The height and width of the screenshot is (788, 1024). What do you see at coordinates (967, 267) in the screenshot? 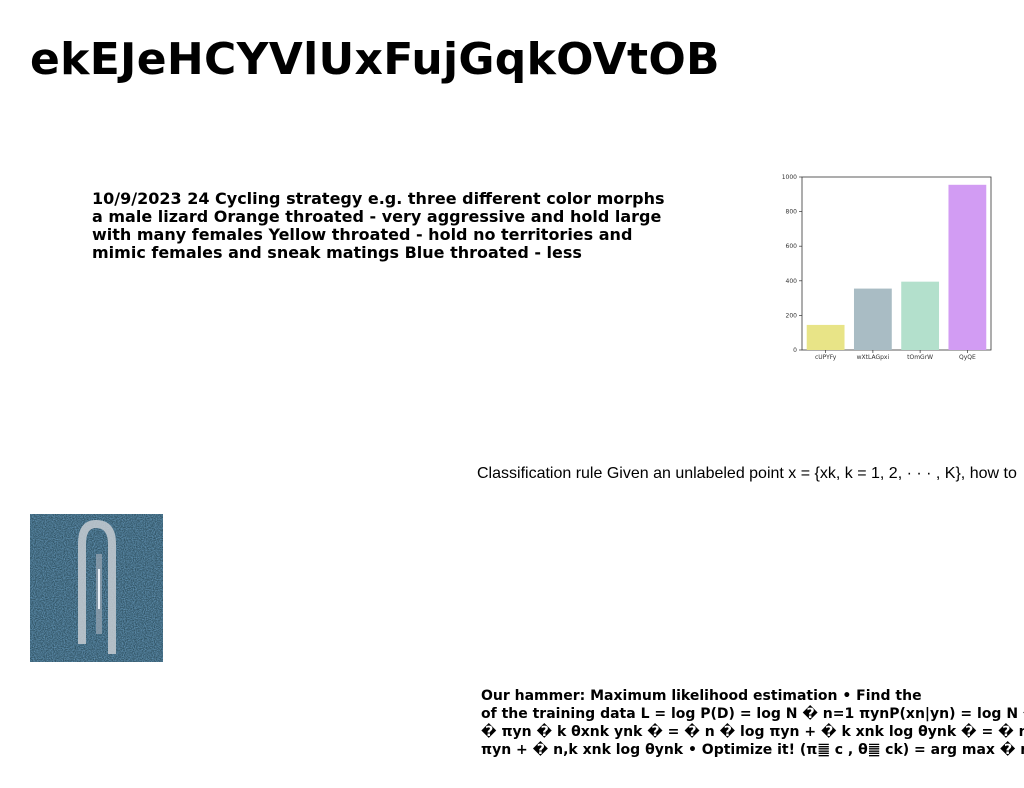
I see `bar-QyQE` at bounding box center [967, 267].